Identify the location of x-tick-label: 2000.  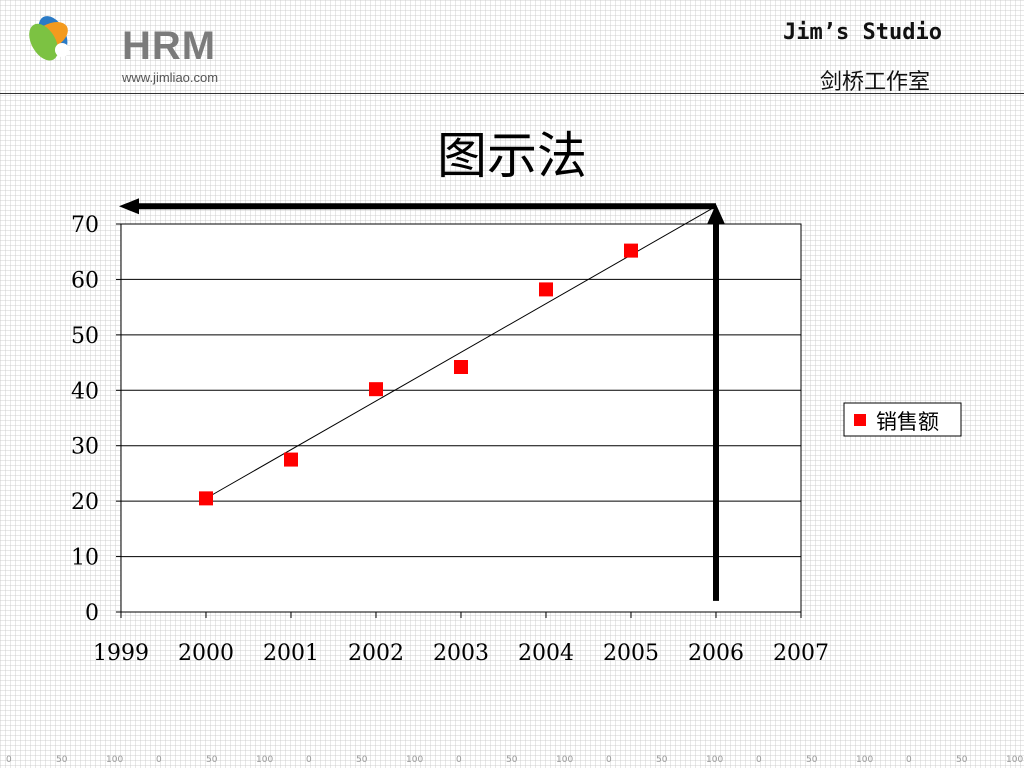
(206, 653).